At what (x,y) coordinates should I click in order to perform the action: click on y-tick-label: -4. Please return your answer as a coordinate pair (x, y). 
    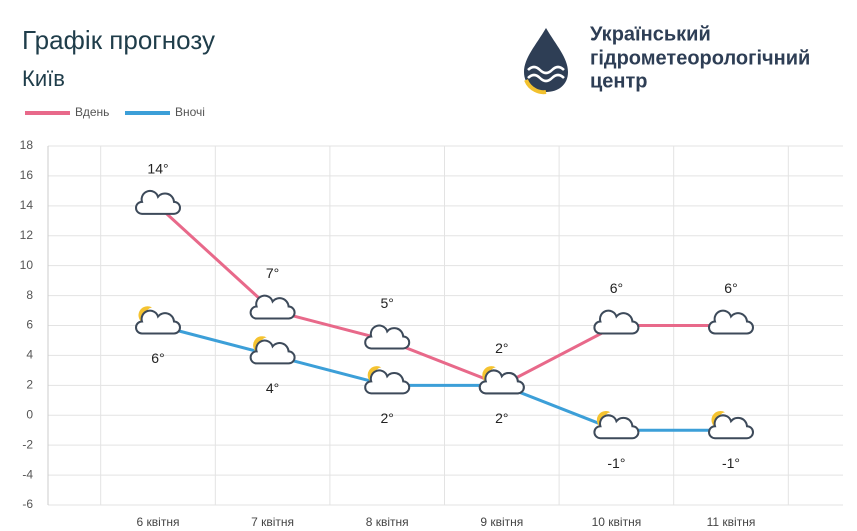
    Looking at the image, I should click on (27, 474).